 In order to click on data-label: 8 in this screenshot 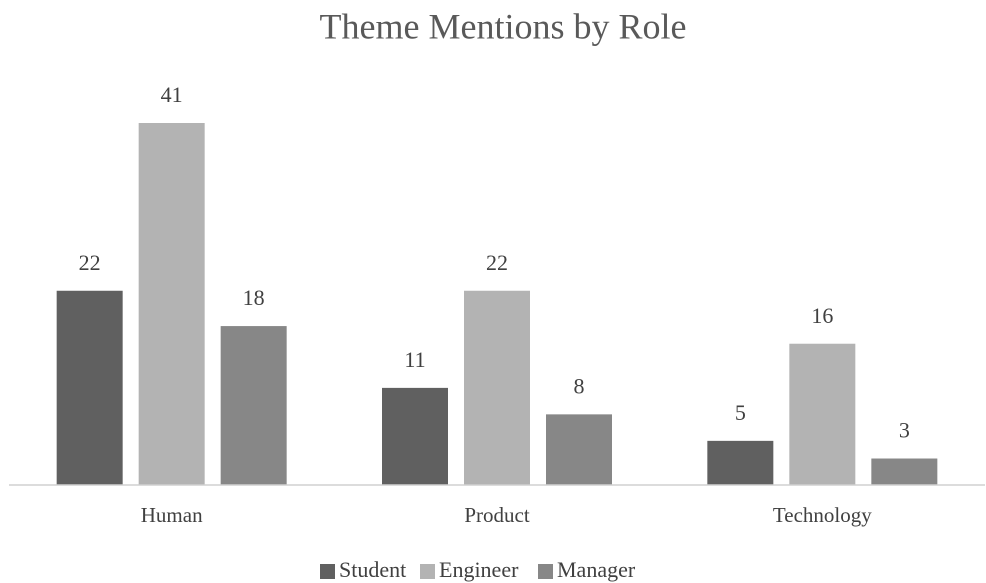, I will do `click(579, 385)`.